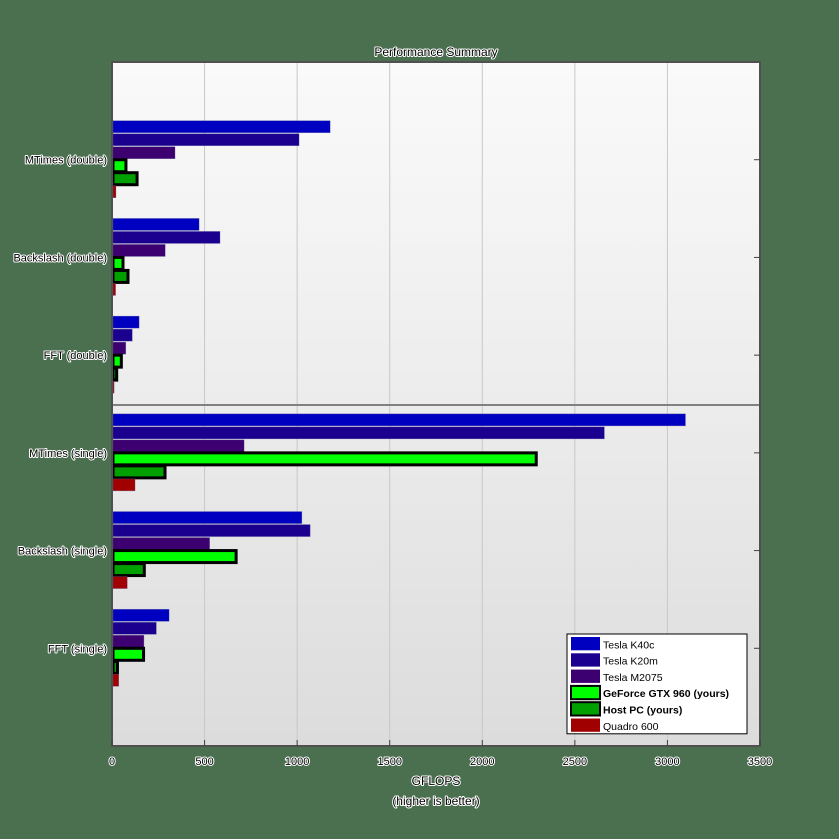 This screenshot has width=839, height=839. Describe the element at coordinates (482, 762) in the screenshot. I see `x-tick-label: 2000` at that location.